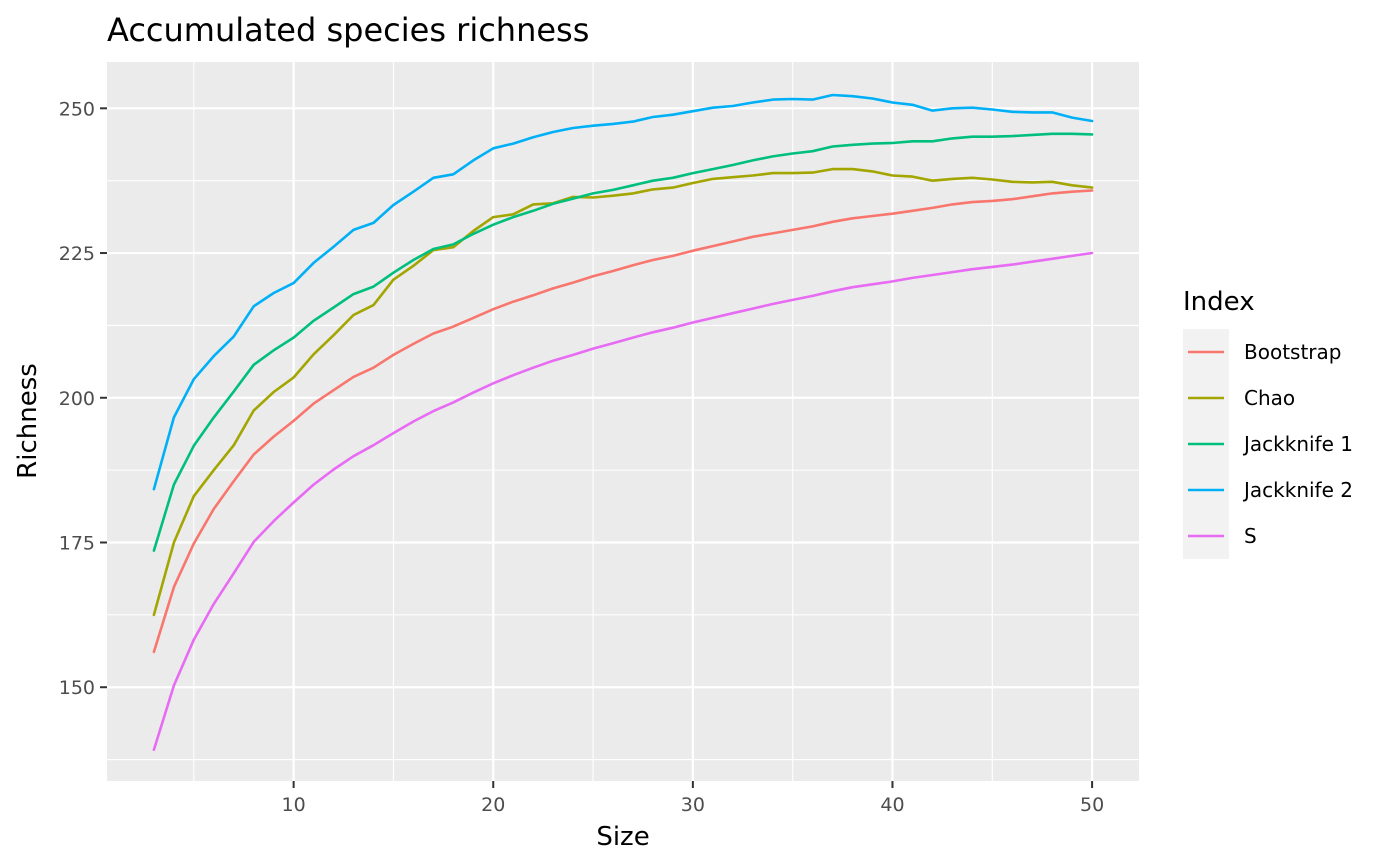 The image size is (1400, 866). What do you see at coordinates (1292, 352) in the screenshot?
I see `legend-label: Bootstrap` at bounding box center [1292, 352].